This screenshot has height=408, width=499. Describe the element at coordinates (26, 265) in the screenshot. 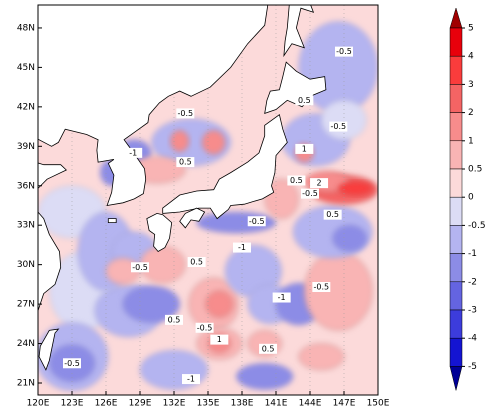

I see `y-tick-label: 30N` at that location.